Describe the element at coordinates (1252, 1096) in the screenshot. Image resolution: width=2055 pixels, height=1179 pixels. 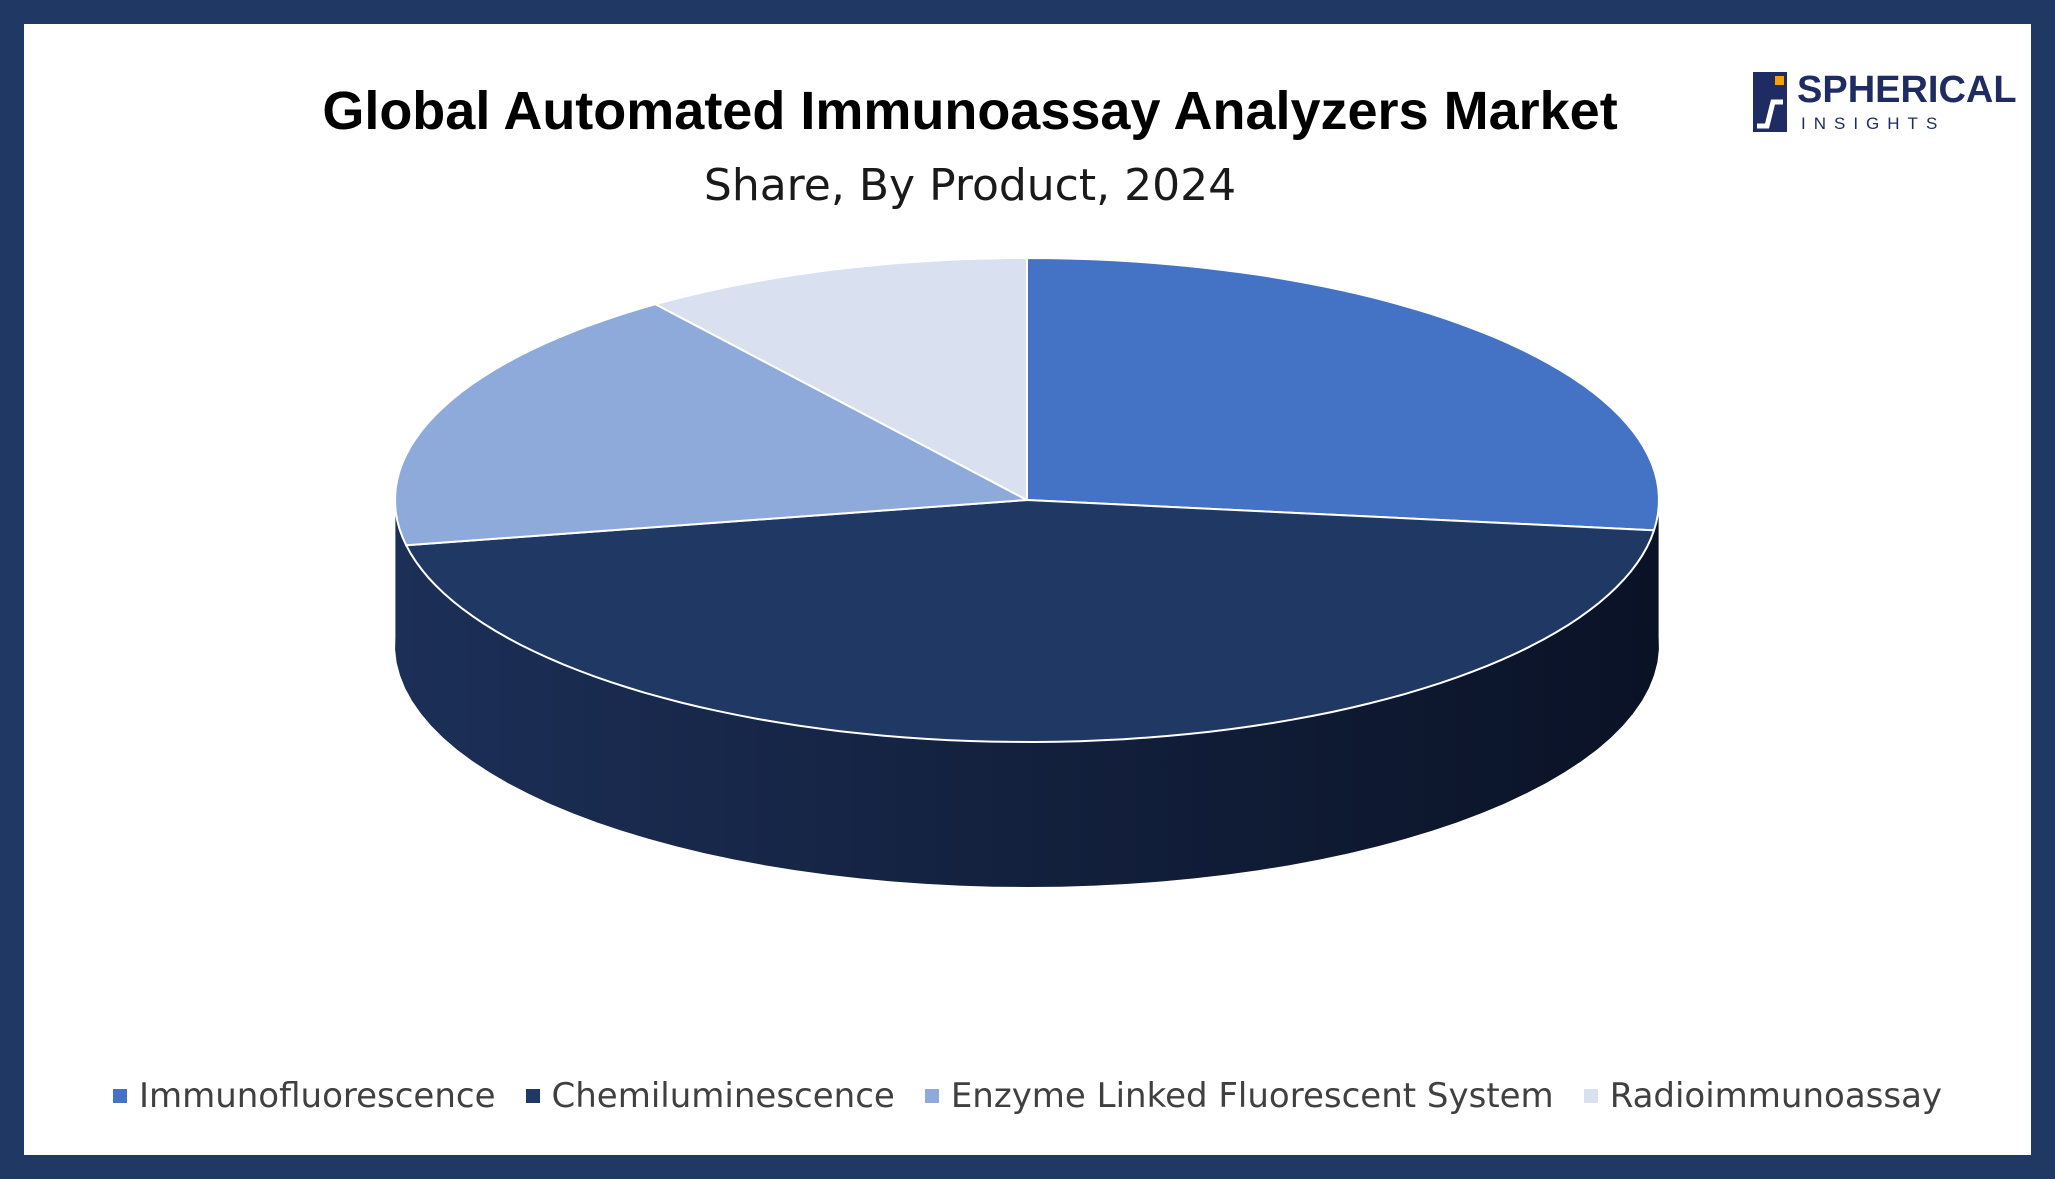
I see `legend-label: Enzyme Linked Fluorescent System` at that location.